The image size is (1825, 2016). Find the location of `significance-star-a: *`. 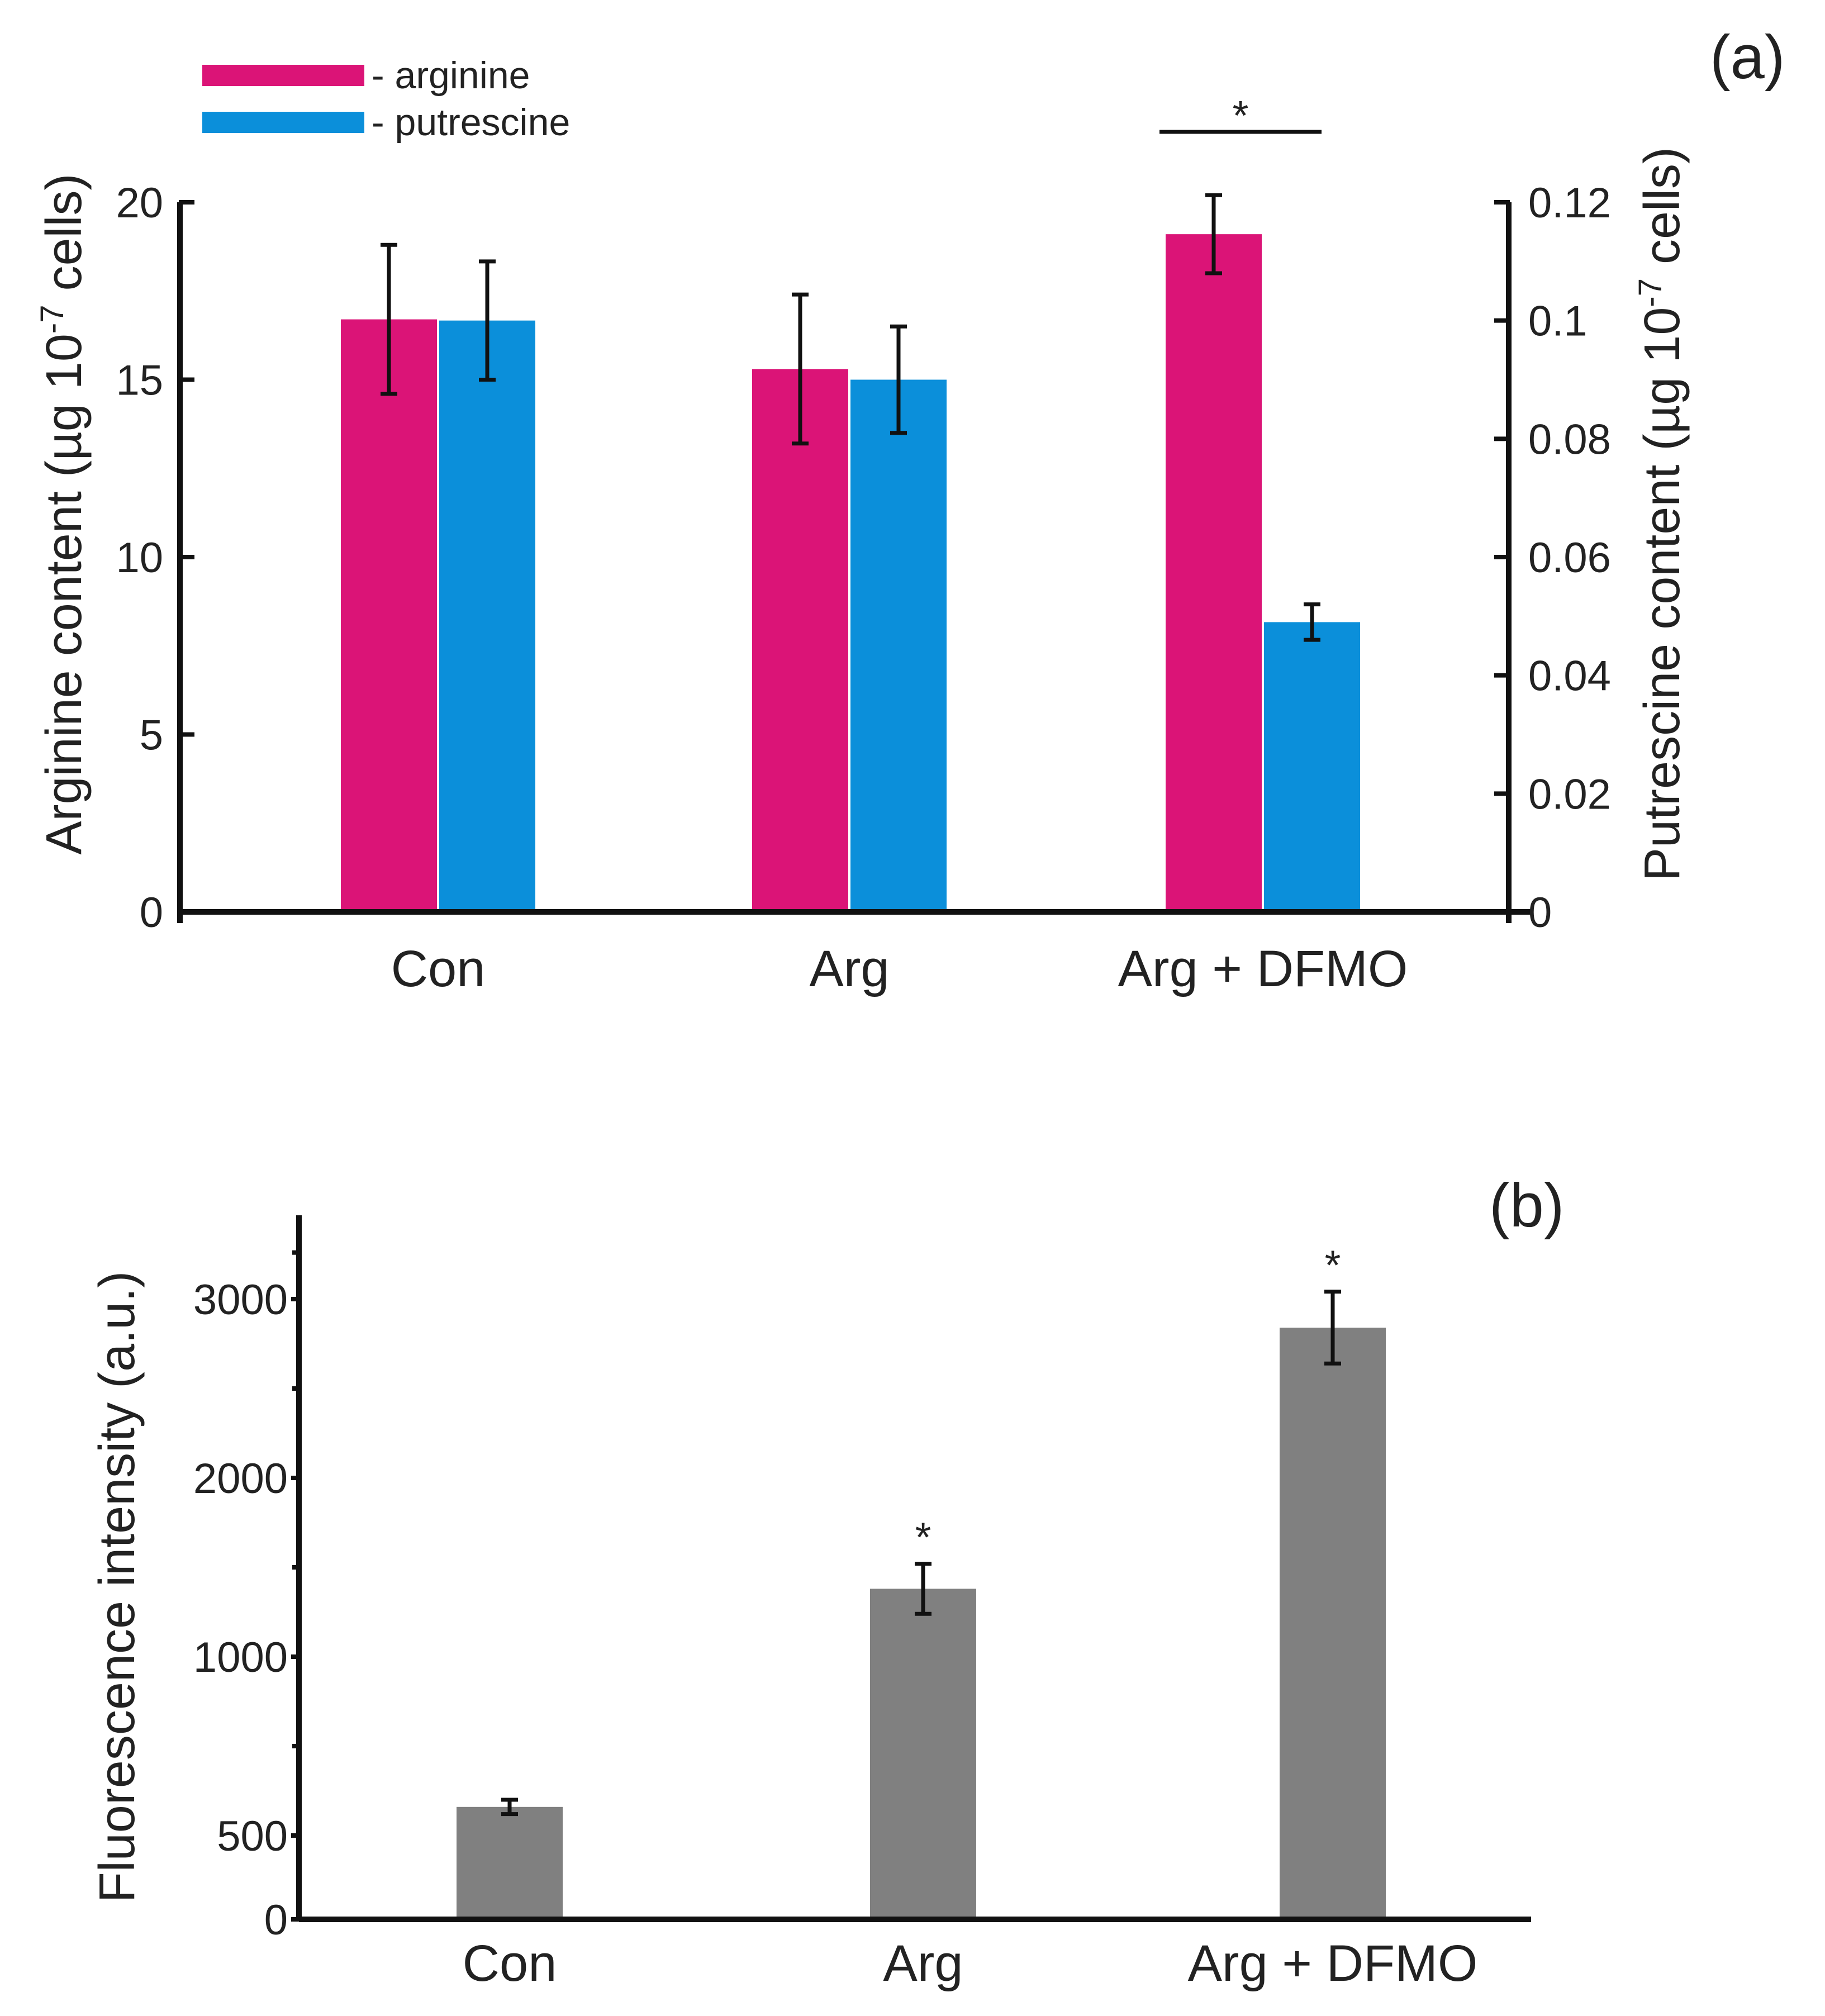

significance-star-a: * is located at coordinates (1241, 115).